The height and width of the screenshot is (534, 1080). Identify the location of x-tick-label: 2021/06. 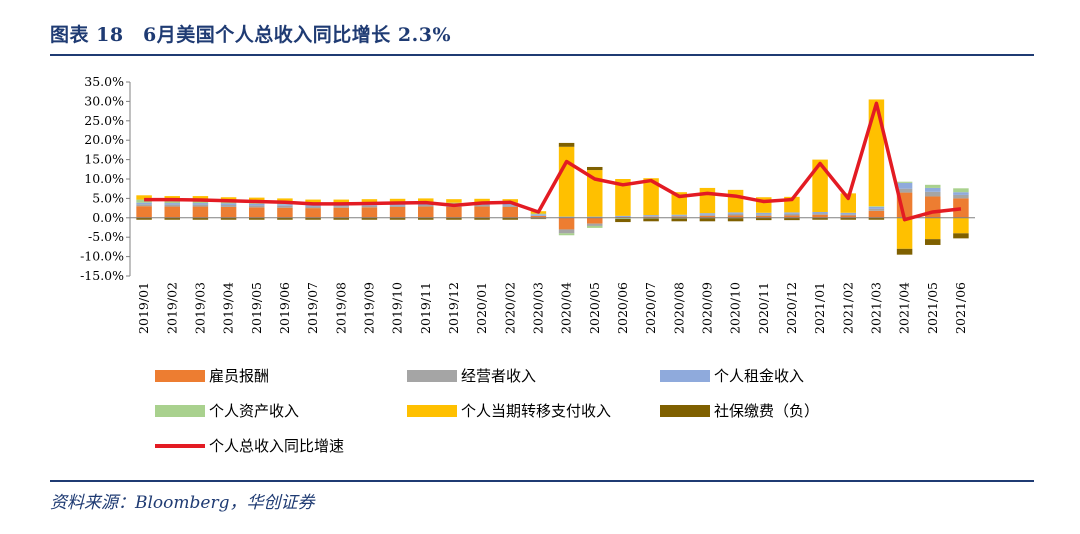
(960, 308).